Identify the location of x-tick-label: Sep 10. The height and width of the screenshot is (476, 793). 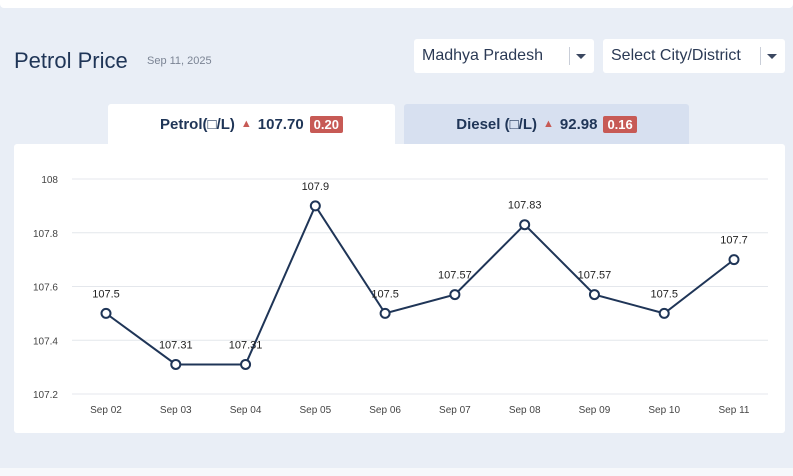
(664, 410).